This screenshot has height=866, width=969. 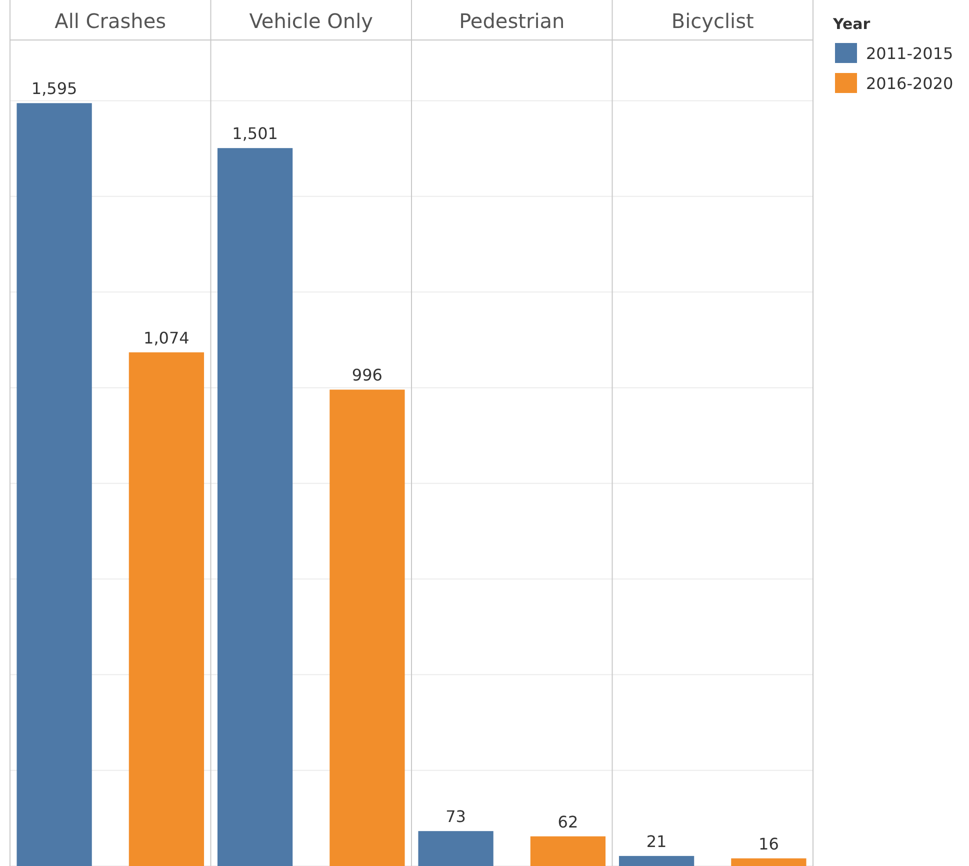 What do you see at coordinates (54, 88) in the screenshot?
I see `data-label: 1,595` at bounding box center [54, 88].